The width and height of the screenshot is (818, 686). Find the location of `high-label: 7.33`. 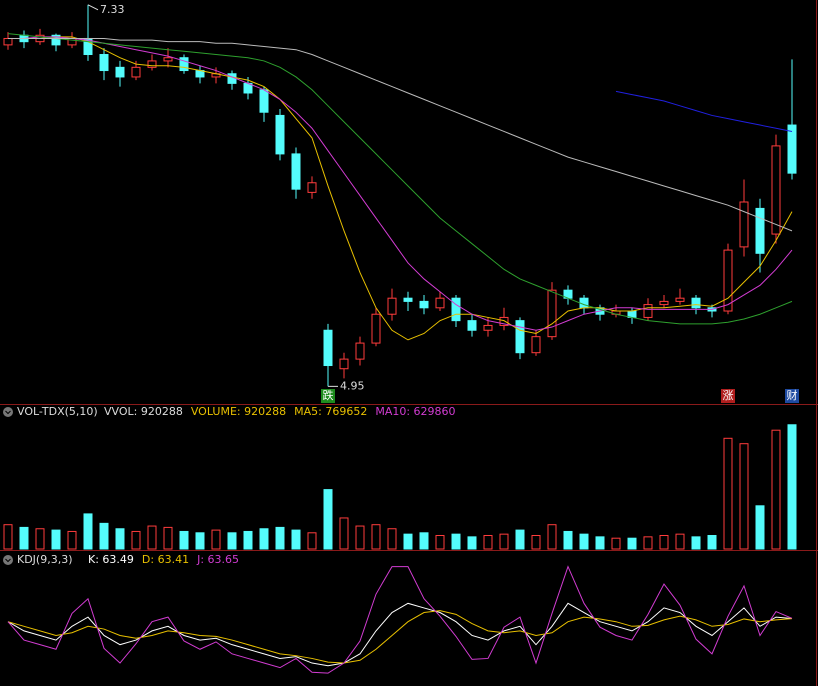

high-label: 7.33 is located at coordinates (112, 9).